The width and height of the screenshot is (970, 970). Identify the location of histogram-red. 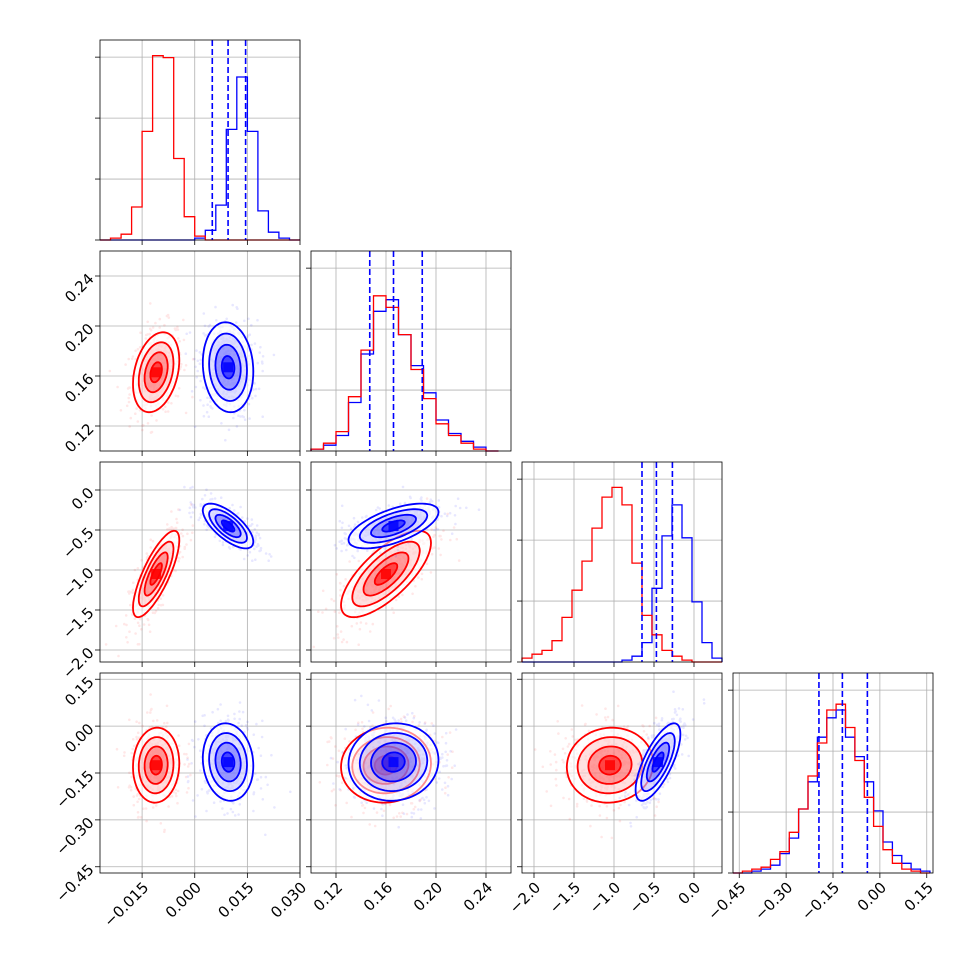
(200, 148).